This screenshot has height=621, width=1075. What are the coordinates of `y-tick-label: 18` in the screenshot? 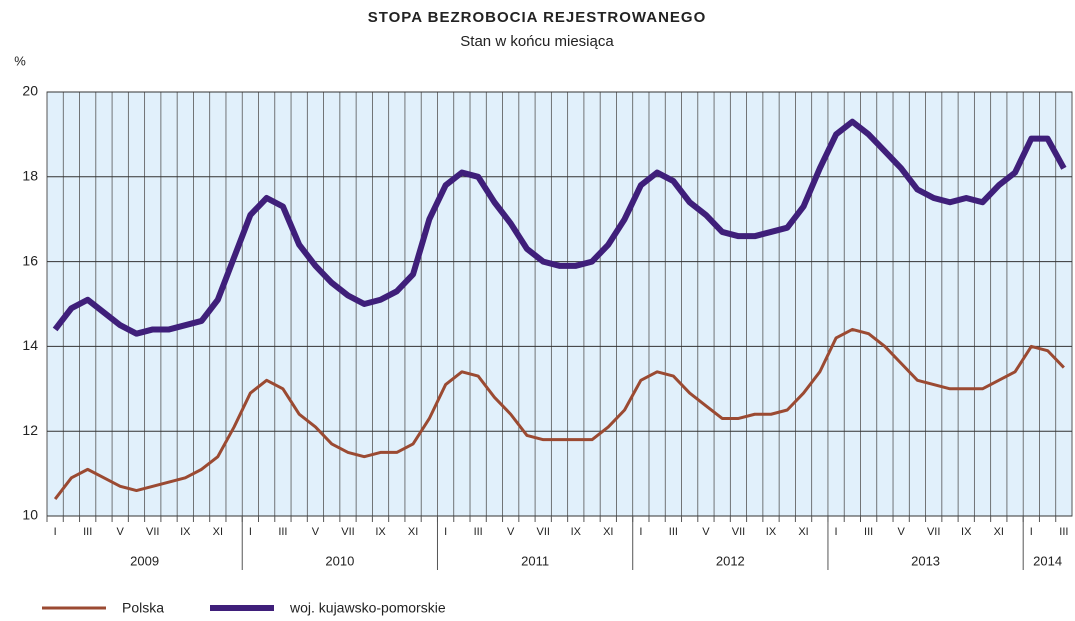 It's located at (30, 176).